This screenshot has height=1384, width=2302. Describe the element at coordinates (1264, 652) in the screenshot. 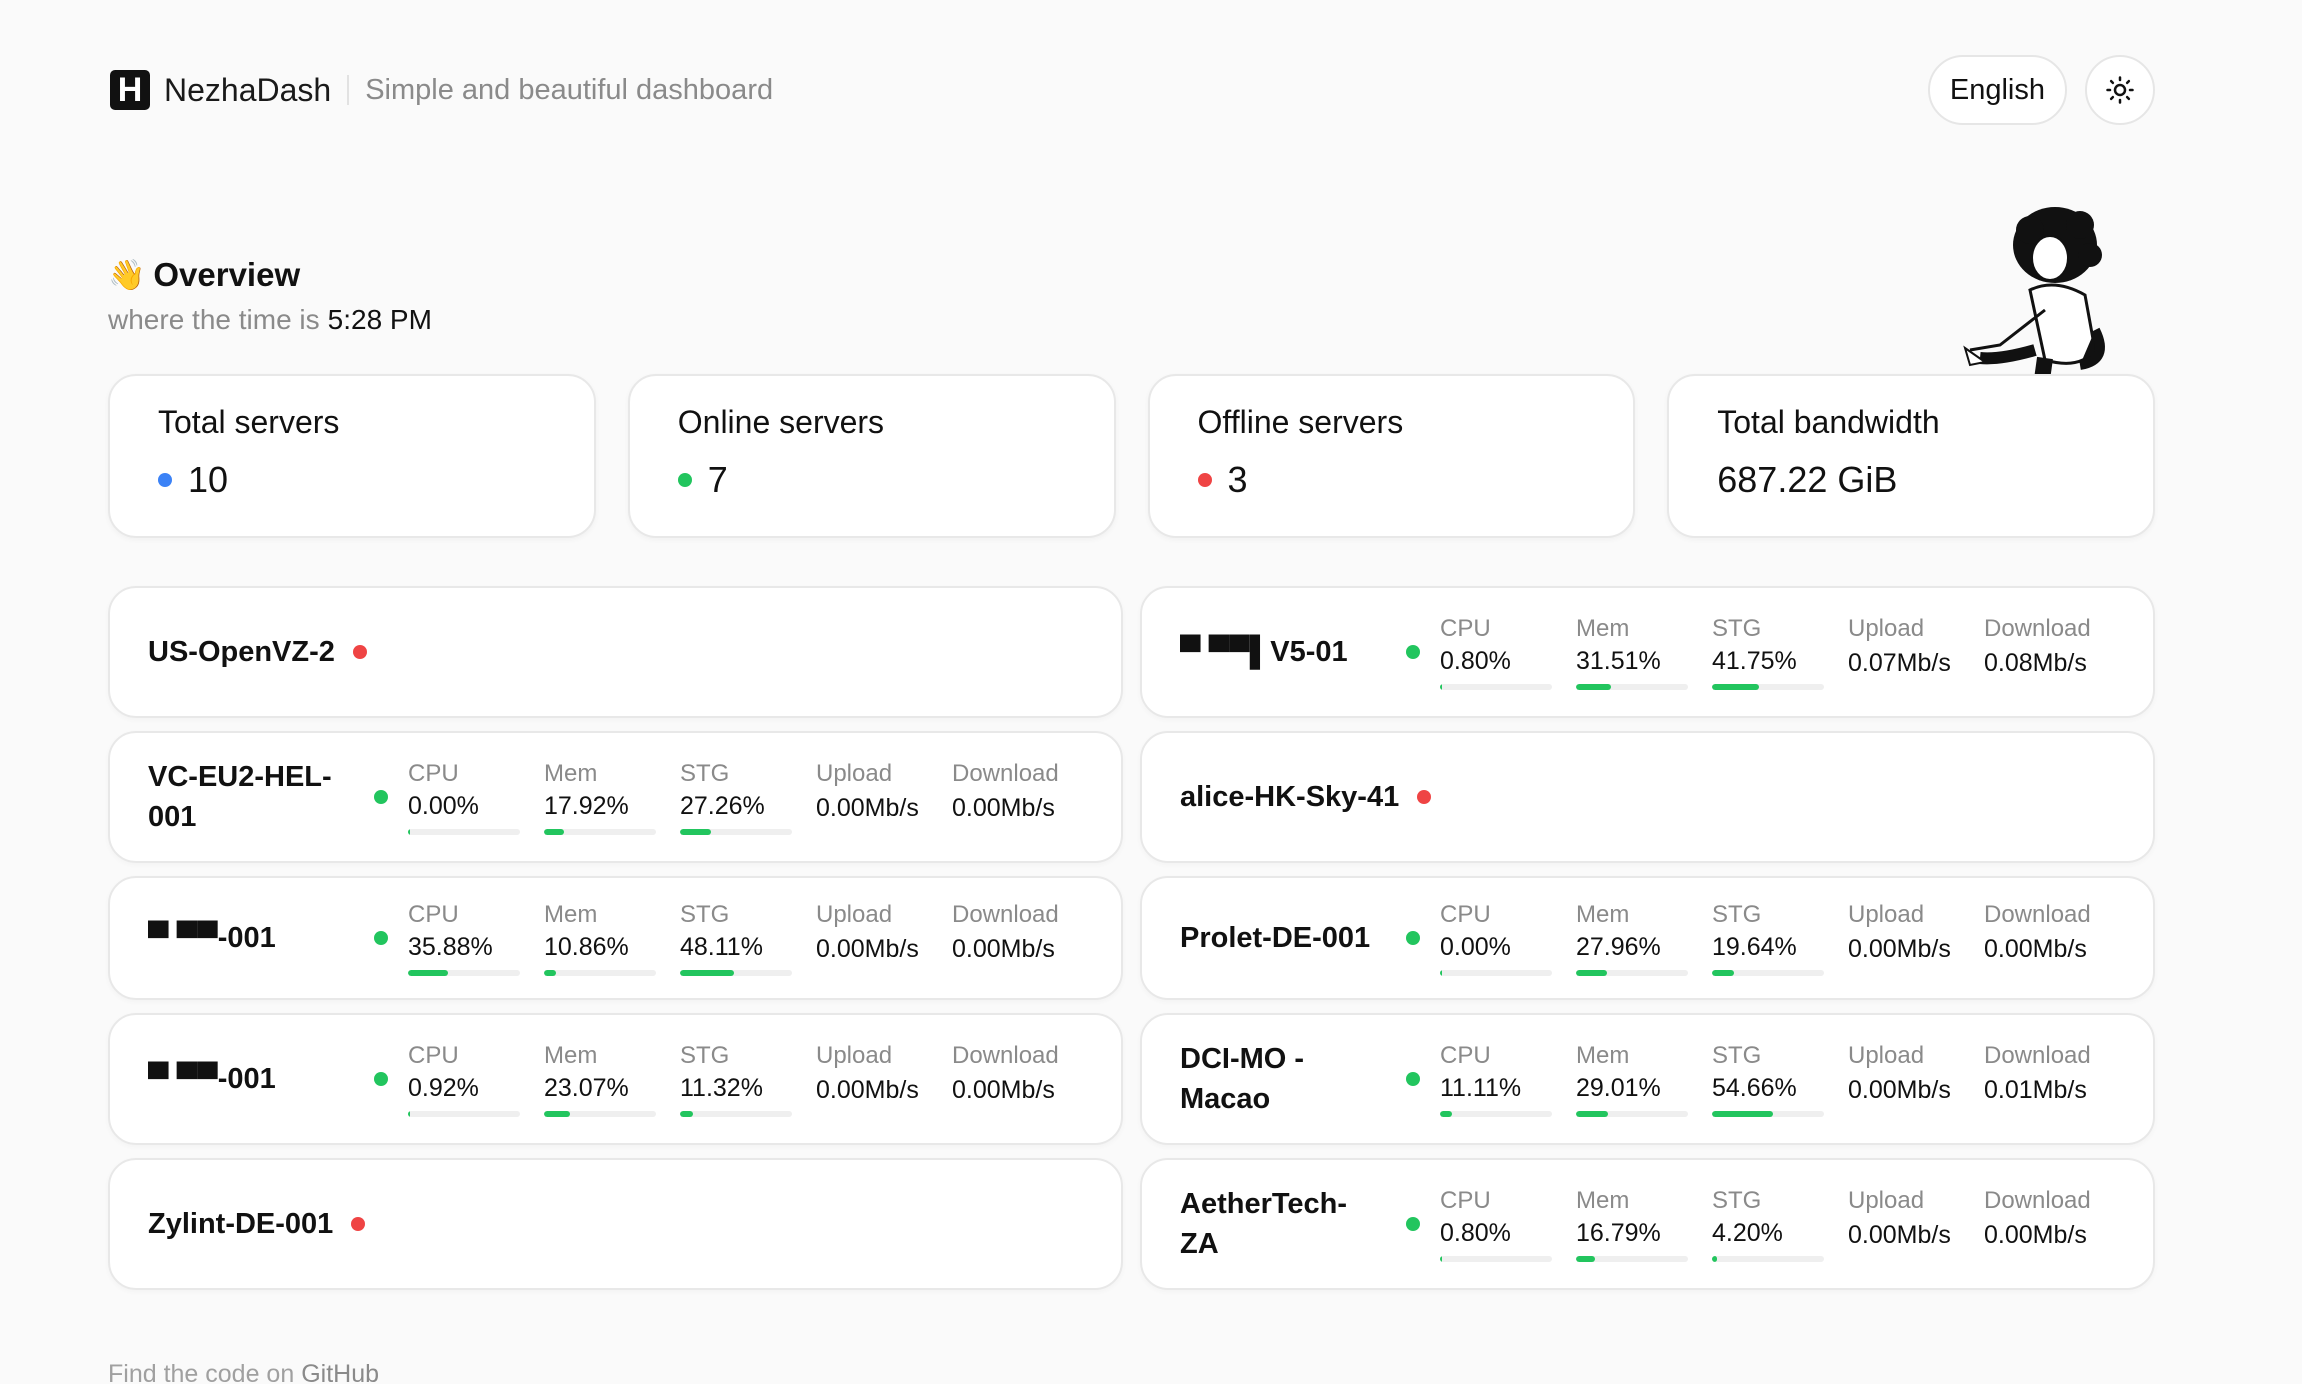

I see `server-name: ▀ ▀▀▌V5-01` at that location.